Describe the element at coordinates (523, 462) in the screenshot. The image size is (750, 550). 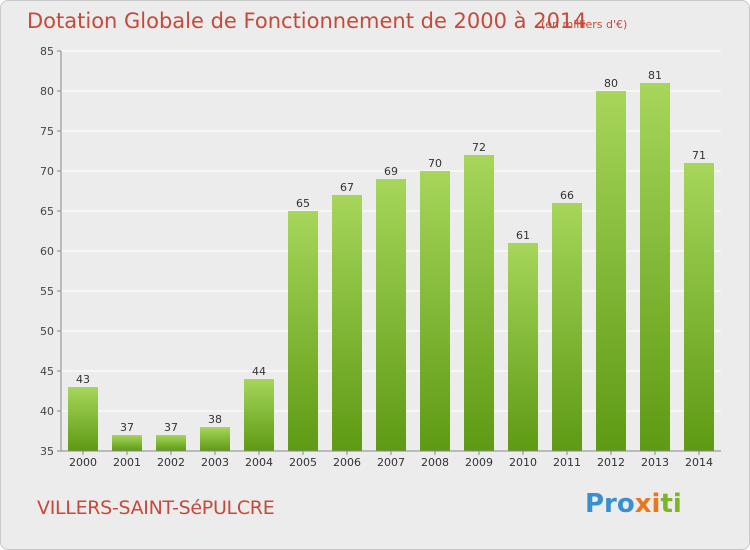
I see `x-tick-label-2010: 2010` at that location.